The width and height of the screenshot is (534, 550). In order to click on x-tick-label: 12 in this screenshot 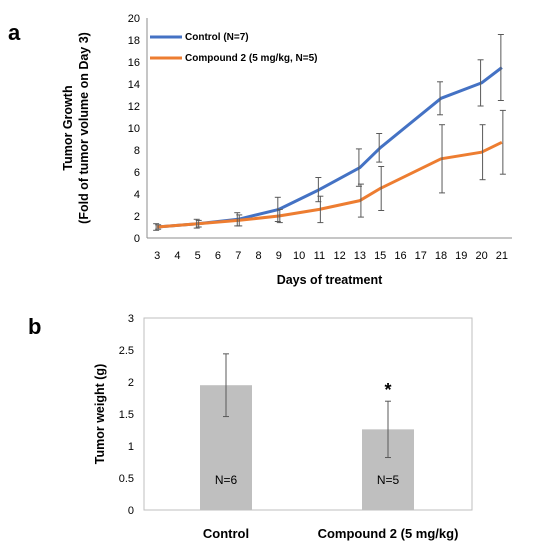, I will do `click(340, 256)`.